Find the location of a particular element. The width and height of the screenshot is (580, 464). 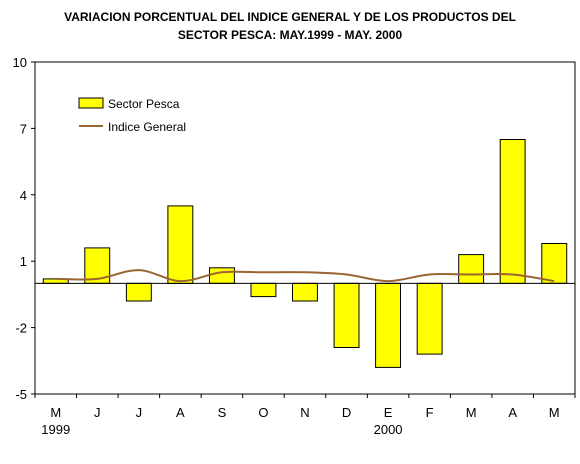

legend: Sector Pesca Indice General is located at coordinates (132, 115).